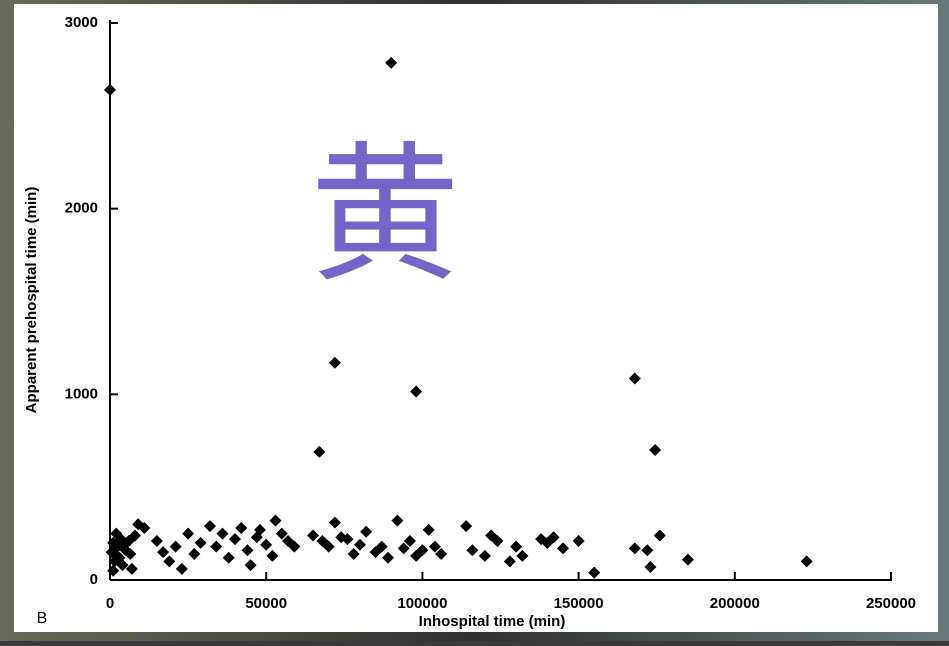 The height and width of the screenshot is (646, 949). What do you see at coordinates (110, 603) in the screenshot?
I see `x-tick-label: 0` at bounding box center [110, 603].